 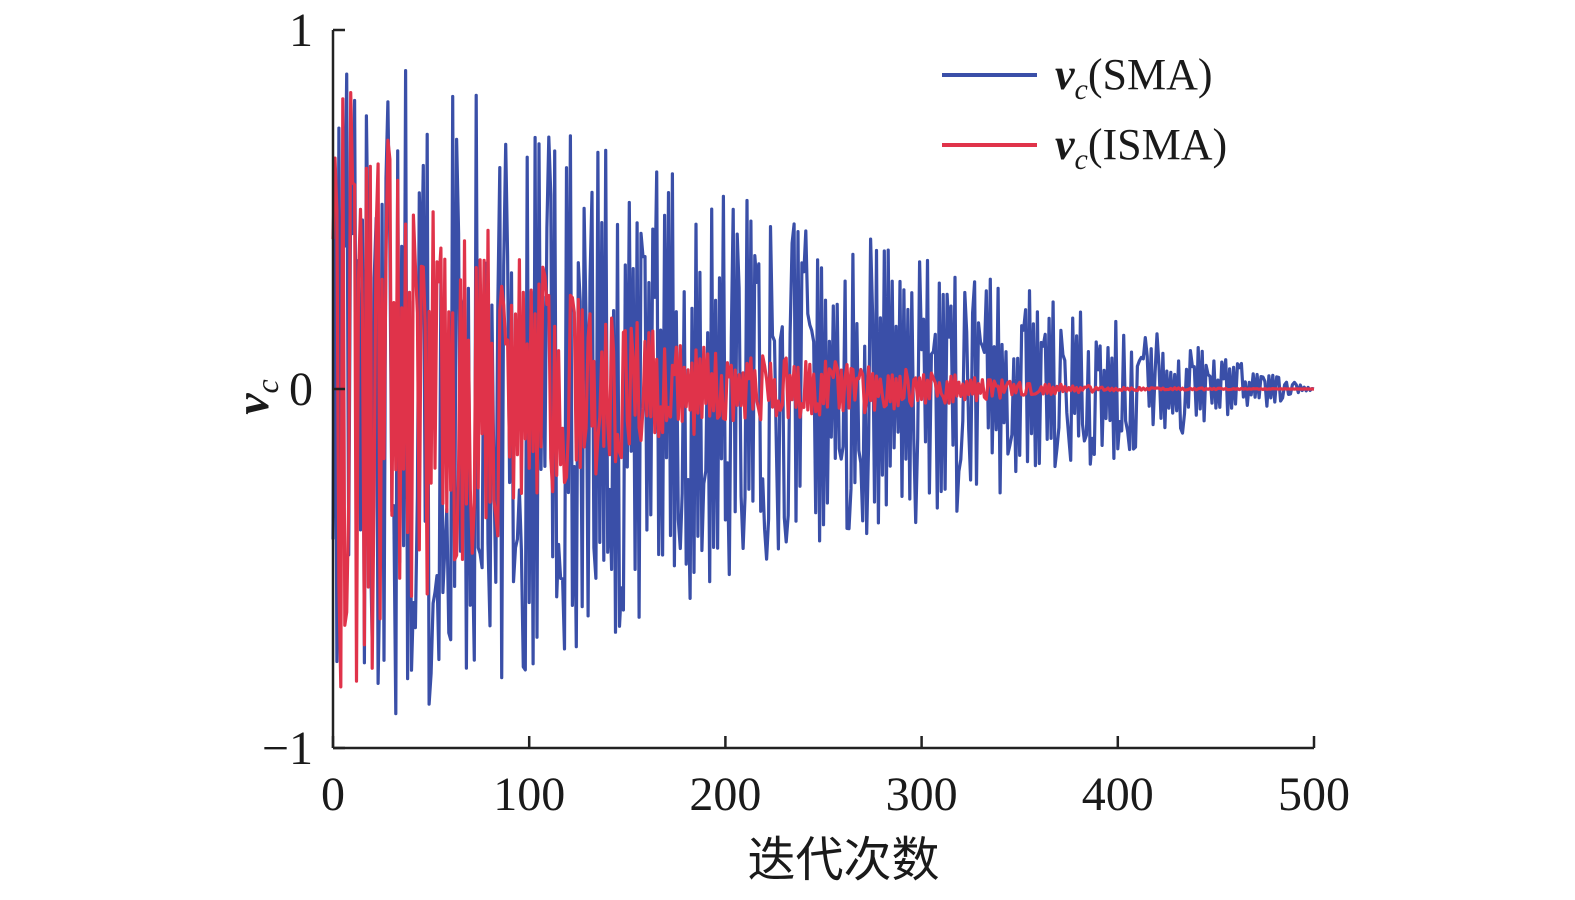 What do you see at coordinates (529, 794) in the screenshot?
I see `x-tick-label: 100` at bounding box center [529, 794].